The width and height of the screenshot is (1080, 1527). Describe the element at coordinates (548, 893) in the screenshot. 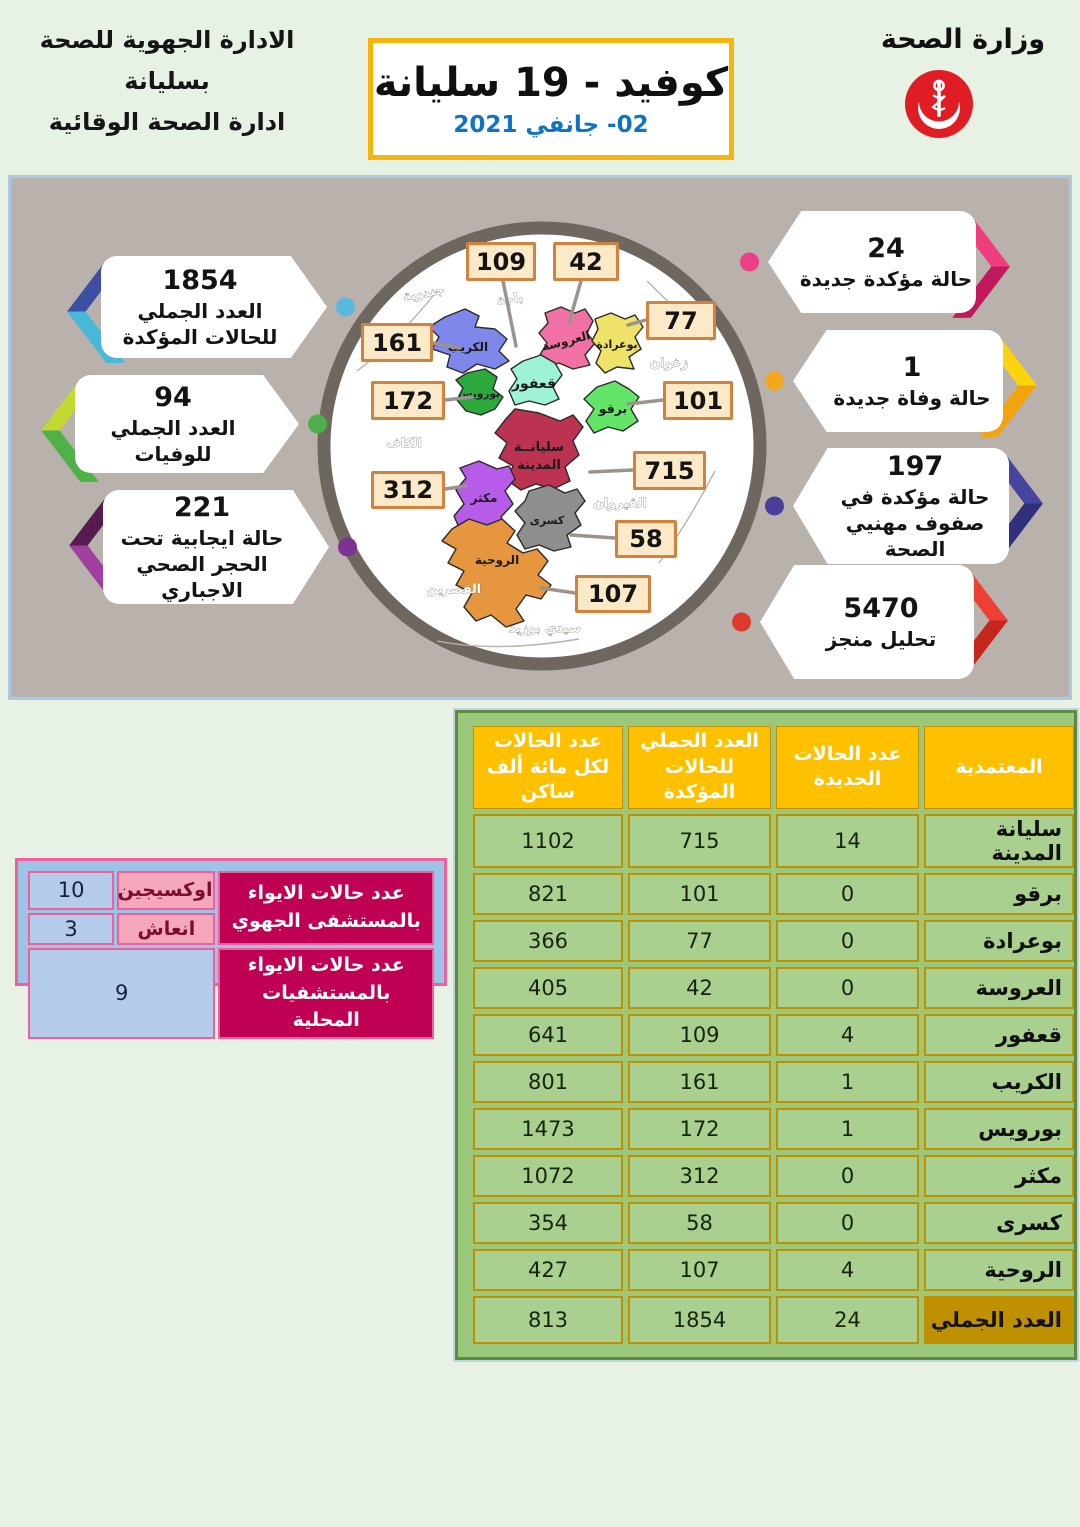

I see `per-100k-cell: 821` at that location.